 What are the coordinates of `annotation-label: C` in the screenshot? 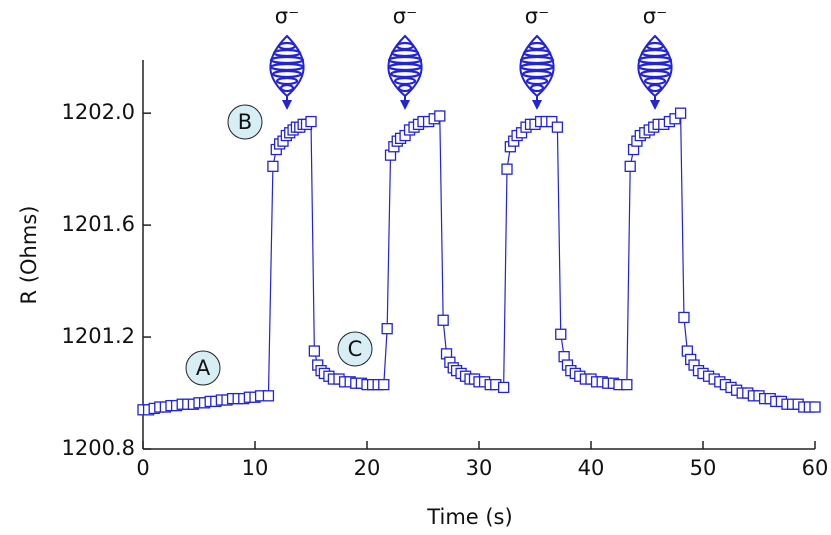 It's located at (355, 349).